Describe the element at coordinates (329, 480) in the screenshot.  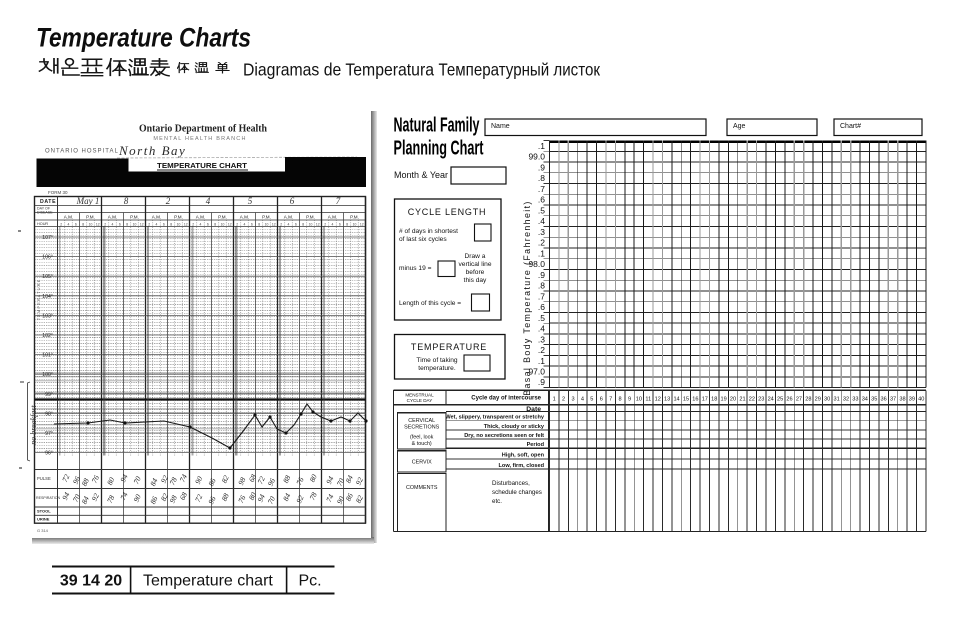
I see `svg-text: 94` at that location.